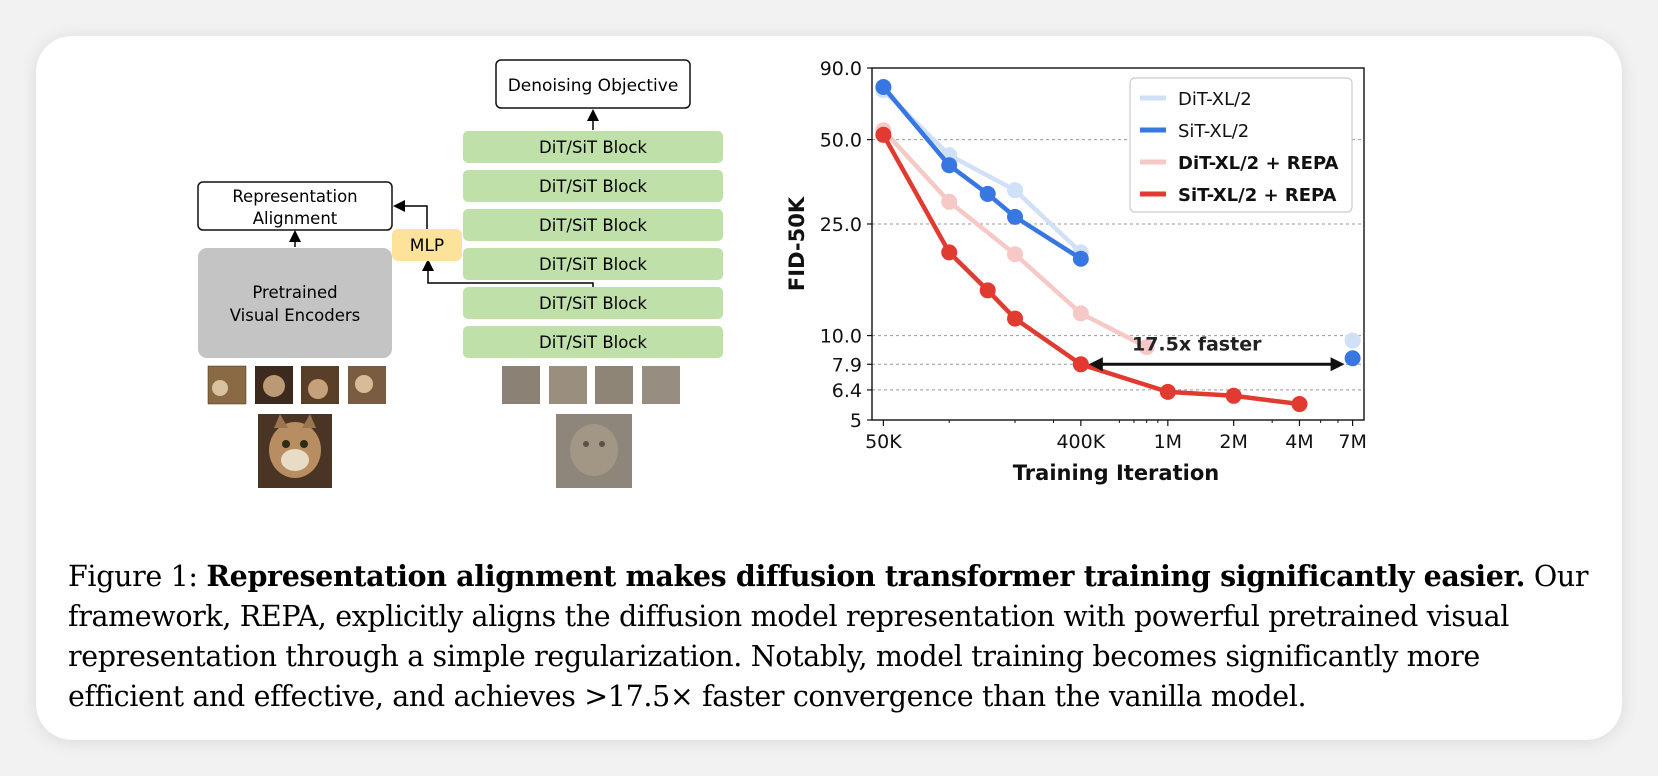 The image size is (1658, 776). I want to click on denoising-objective-label: Denoising Objective, so click(593, 86).